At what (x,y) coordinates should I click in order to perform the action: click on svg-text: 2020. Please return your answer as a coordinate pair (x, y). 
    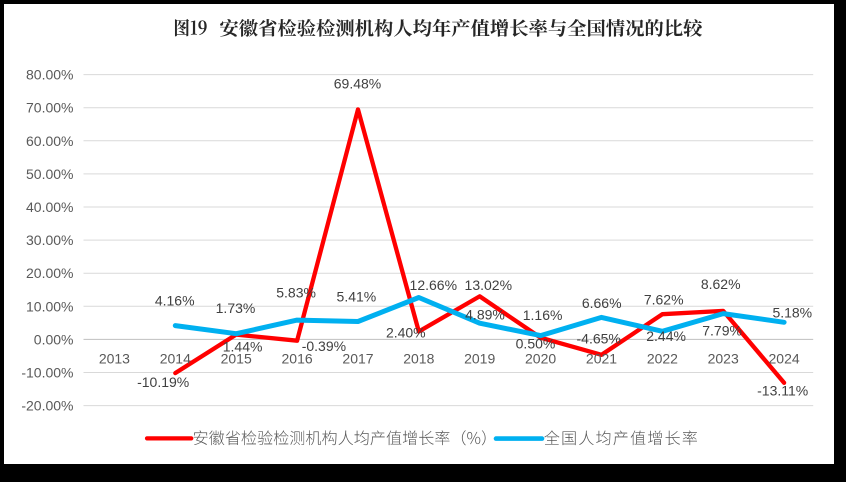
    Looking at the image, I should click on (540, 358).